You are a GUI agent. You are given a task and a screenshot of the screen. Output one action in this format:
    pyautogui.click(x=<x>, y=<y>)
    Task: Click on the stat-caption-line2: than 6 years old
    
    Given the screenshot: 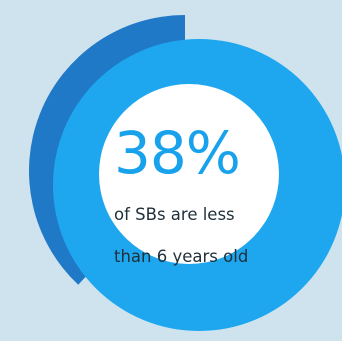 What is the action you would take?
    pyautogui.click(x=181, y=256)
    